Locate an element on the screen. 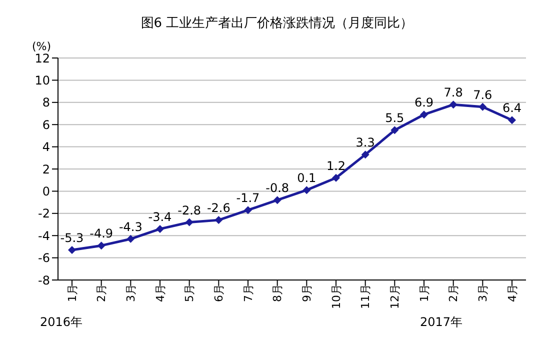 This screenshot has height=349, width=554. data-label: -0.8 is located at coordinates (278, 188).